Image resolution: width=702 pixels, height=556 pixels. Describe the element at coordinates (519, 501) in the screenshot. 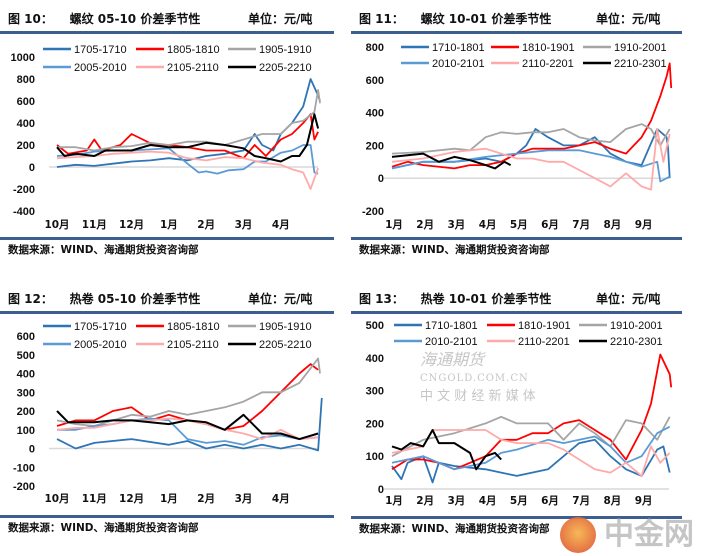

I see `x-tick-label: 5月` at that location.